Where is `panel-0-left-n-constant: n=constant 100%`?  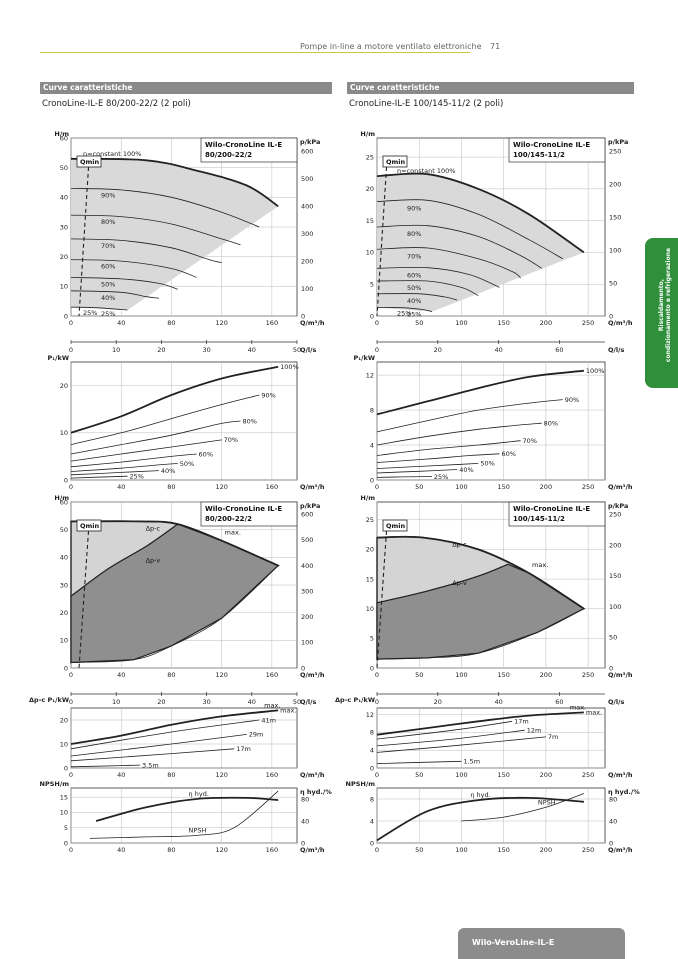
panel-0-left-n-constant: n=constant 100% is located at coordinates (112, 154).